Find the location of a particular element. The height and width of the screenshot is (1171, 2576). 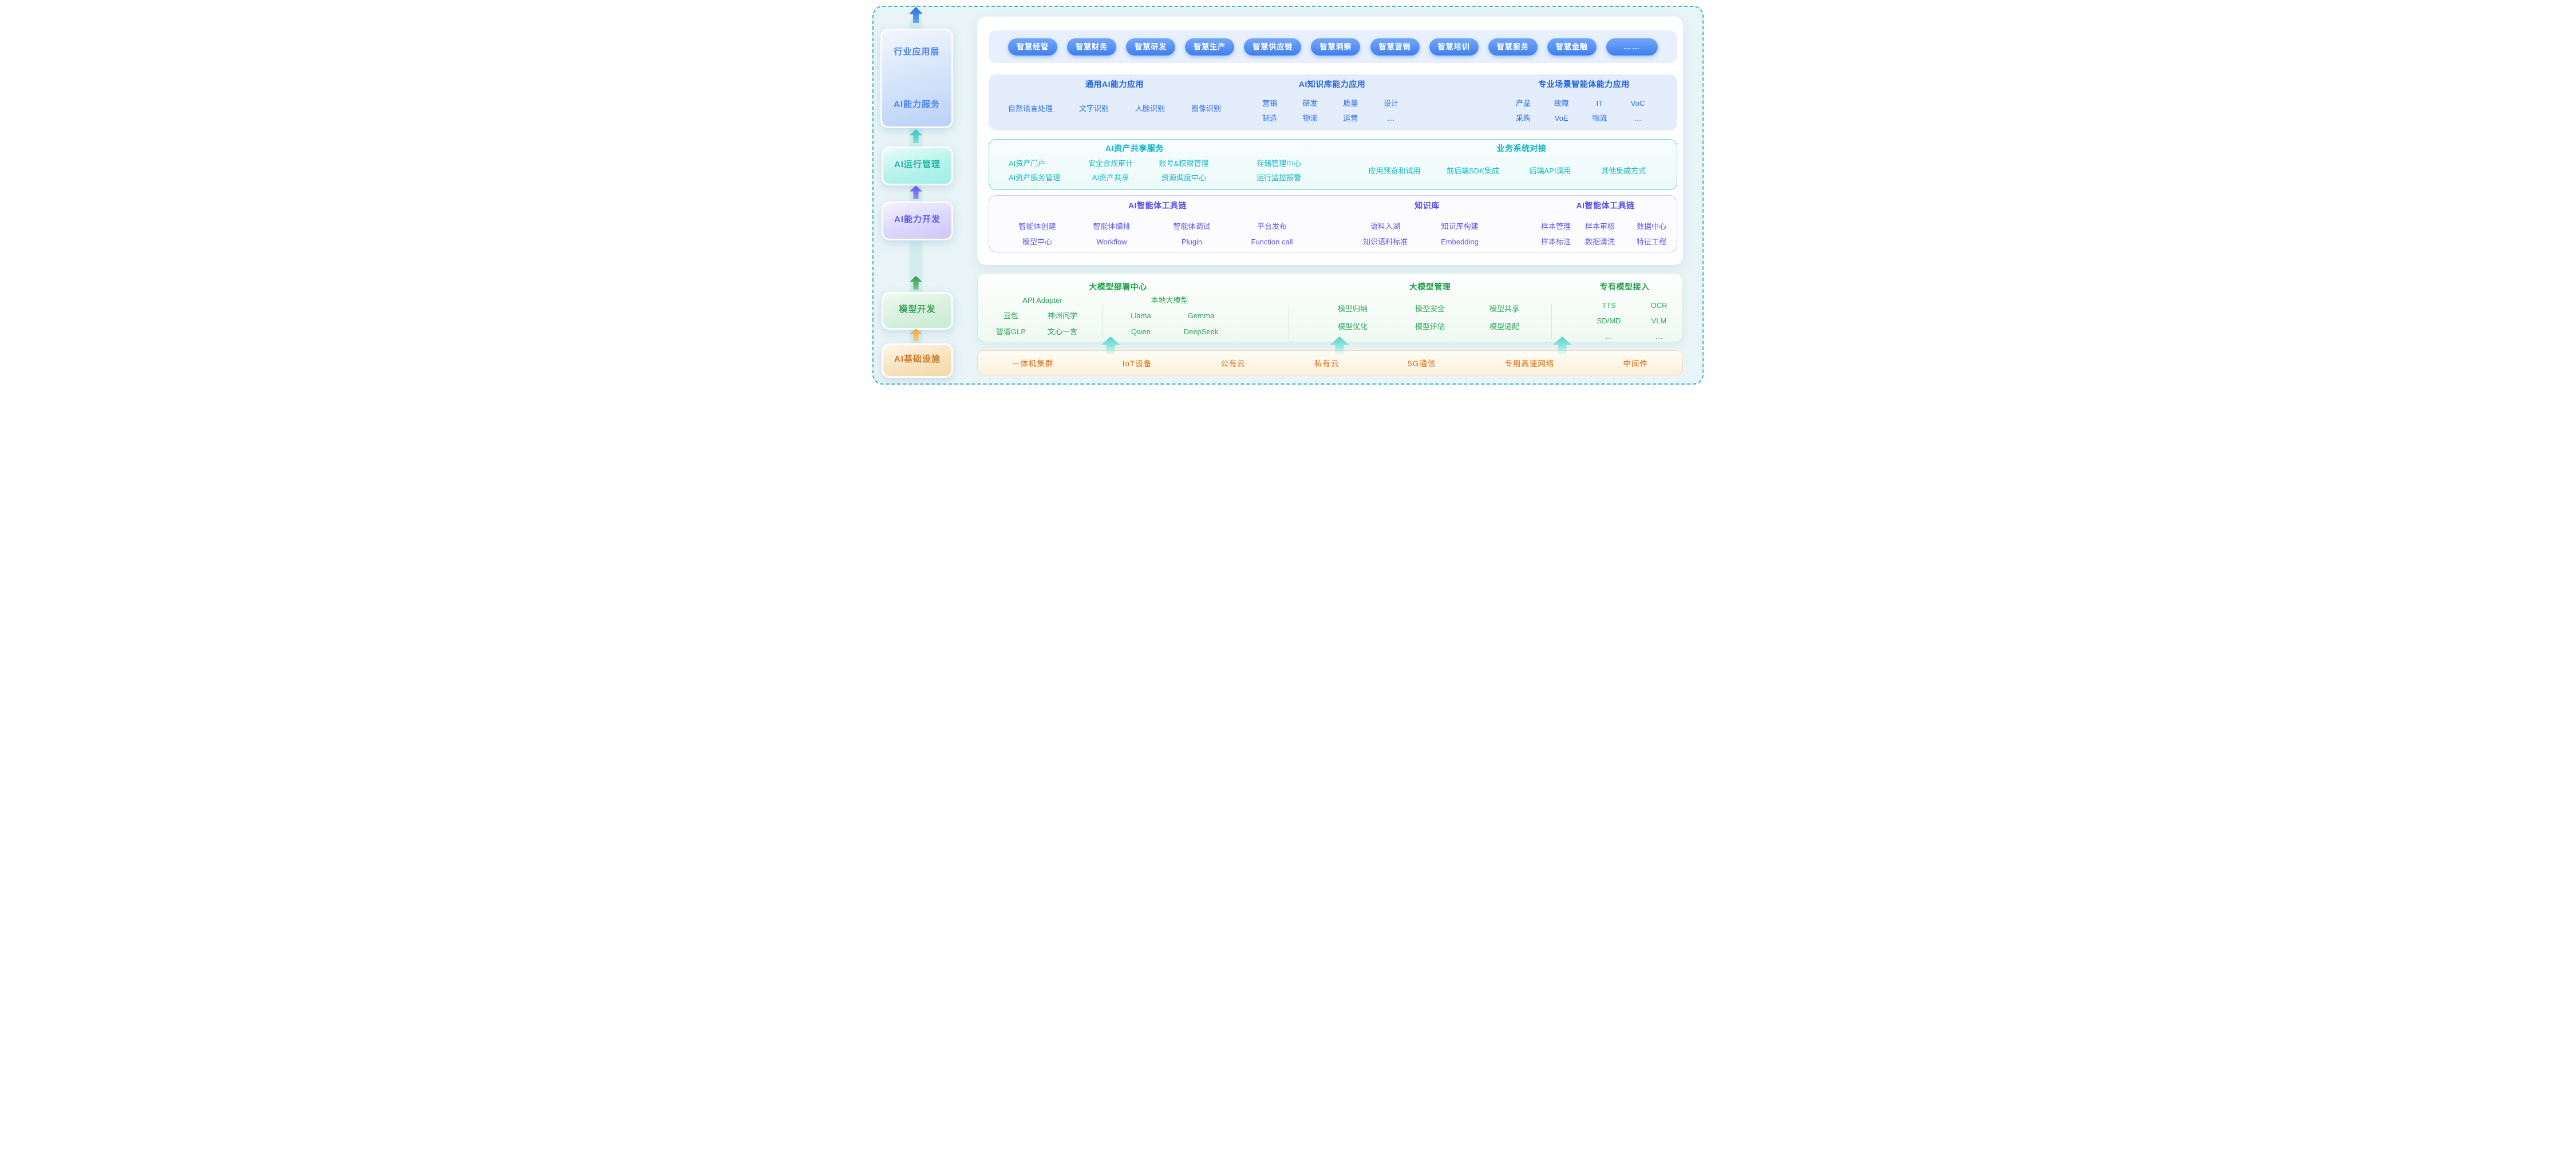

agent-col-orchestrate: 智能体编排 Workflow is located at coordinates (1111, 234).